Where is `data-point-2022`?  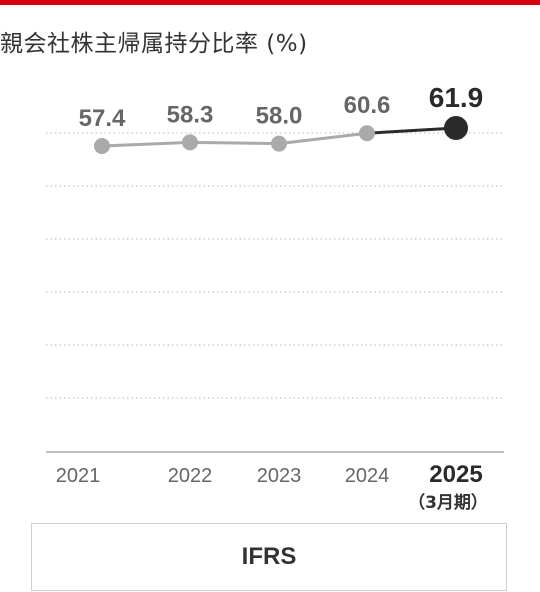 data-point-2022 is located at coordinates (190, 142).